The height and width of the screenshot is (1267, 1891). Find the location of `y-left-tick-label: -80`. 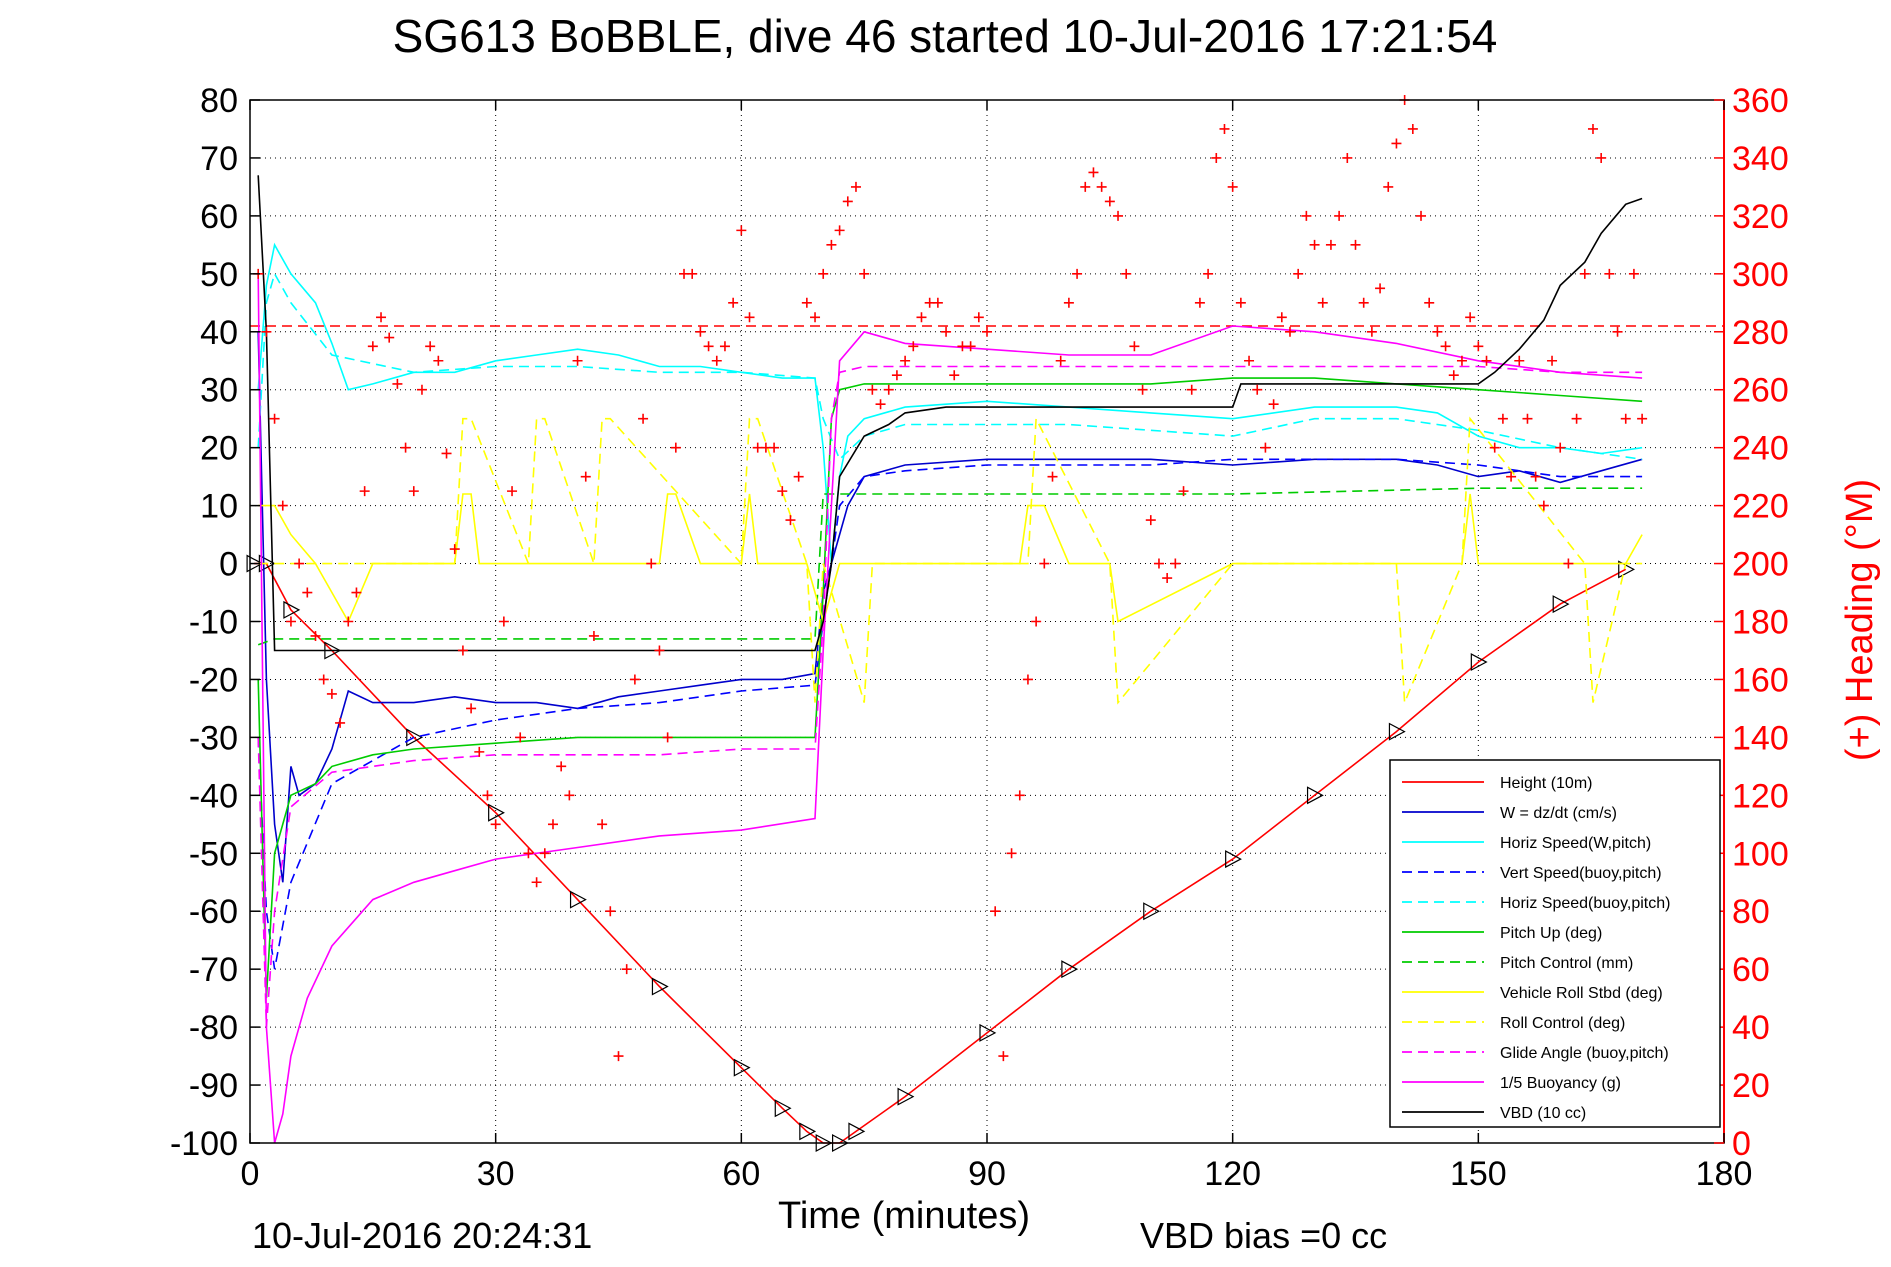

y-left-tick-label: -80 is located at coordinates (213, 1028).